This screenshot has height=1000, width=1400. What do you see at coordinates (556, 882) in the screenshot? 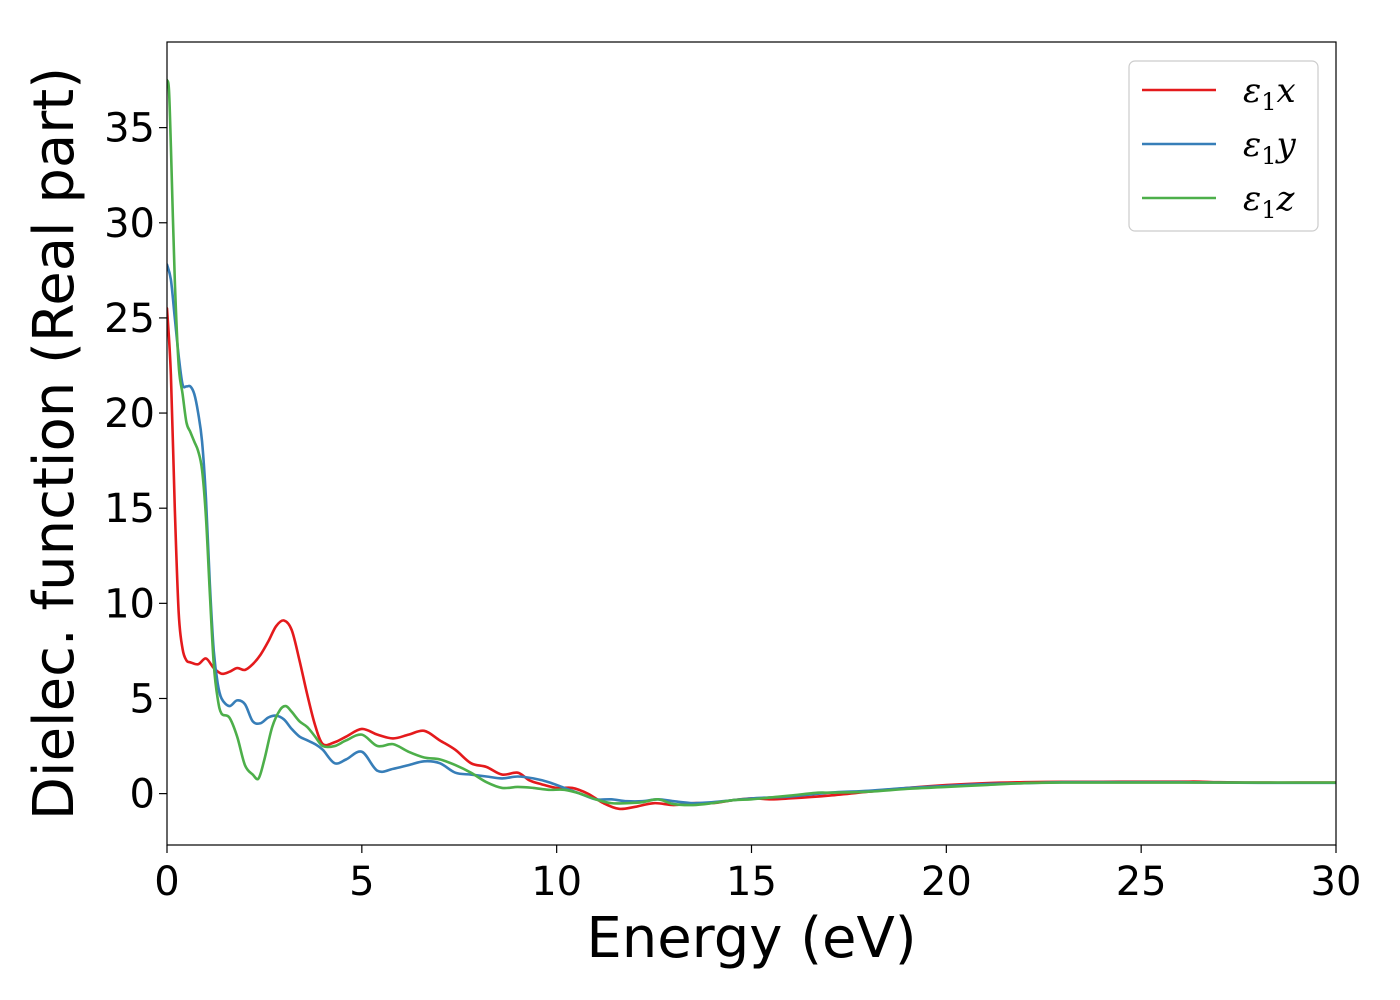
I see `x-tick-label-10: 10` at bounding box center [556, 882].